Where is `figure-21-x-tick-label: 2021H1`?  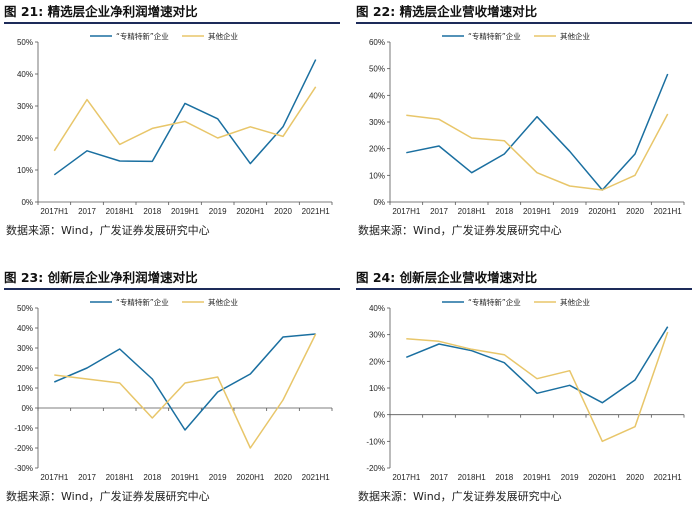 figure-21-x-tick-label: 2021H1 is located at coordinates (316, 211).